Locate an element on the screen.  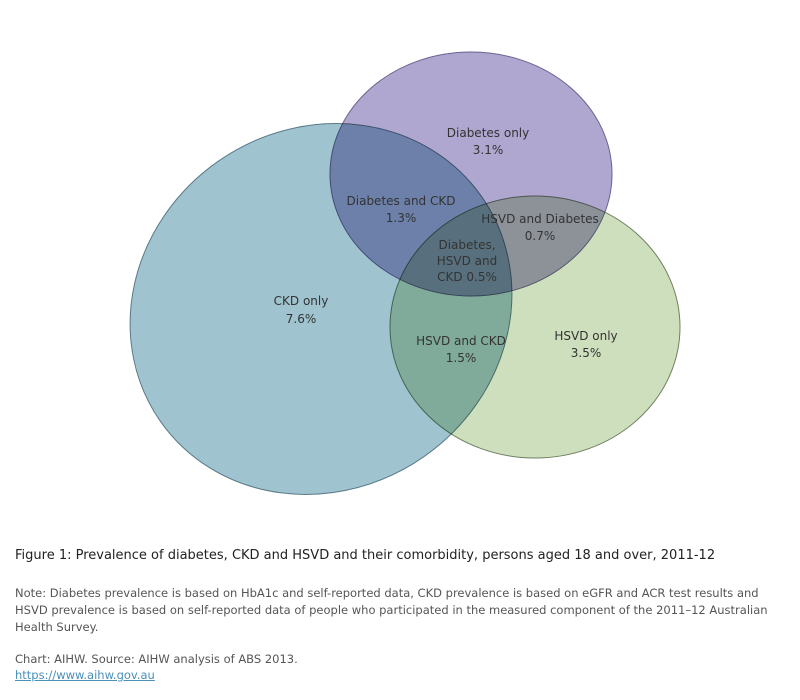
diabetes-ckd-label: Diabetes and CKD is located at coordinates (401, 201).